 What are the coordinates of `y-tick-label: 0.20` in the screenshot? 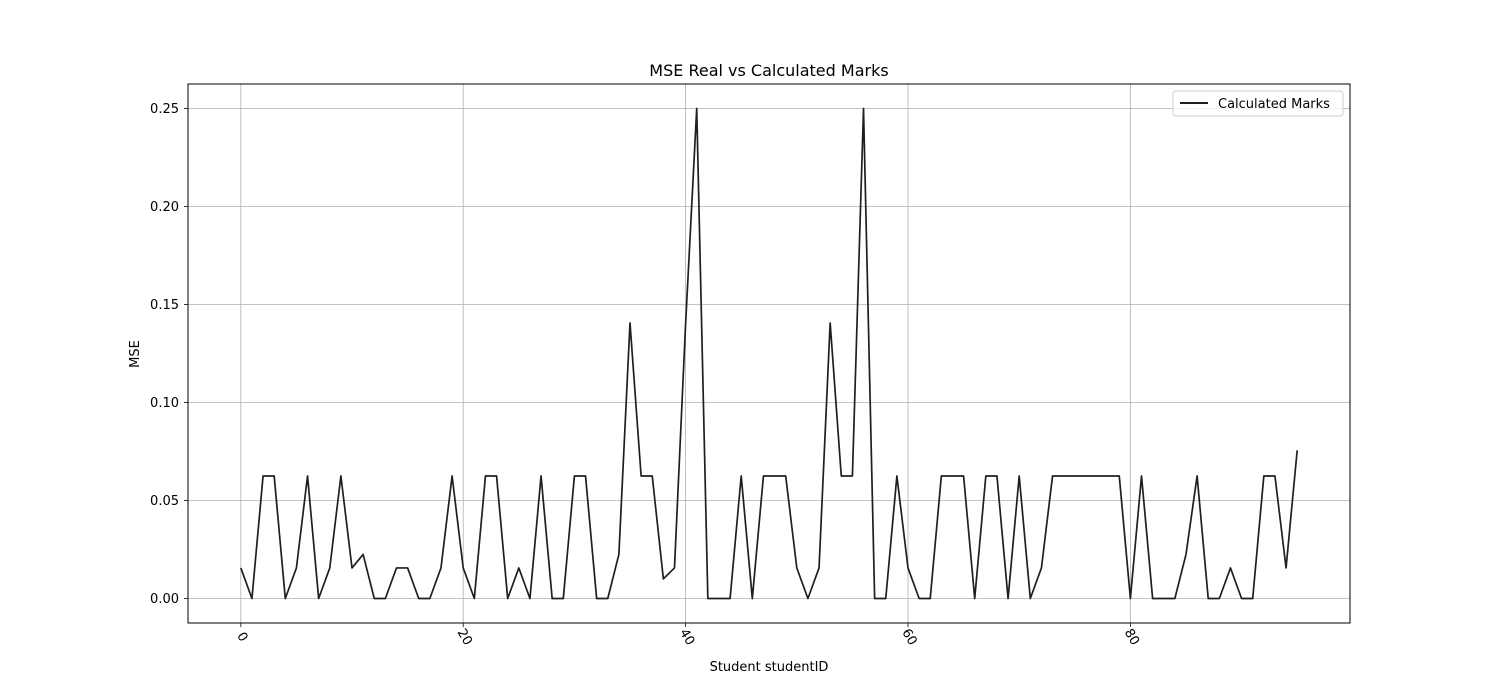 It's located at (164, 207).